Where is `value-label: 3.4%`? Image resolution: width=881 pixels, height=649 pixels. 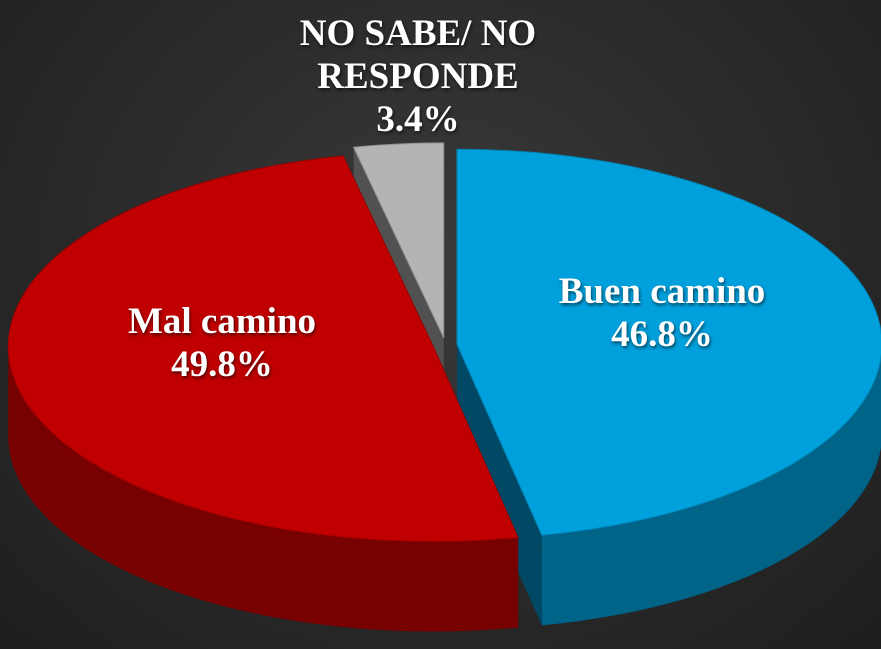
value-label: 3.4% is located at coordinates (418, 119).